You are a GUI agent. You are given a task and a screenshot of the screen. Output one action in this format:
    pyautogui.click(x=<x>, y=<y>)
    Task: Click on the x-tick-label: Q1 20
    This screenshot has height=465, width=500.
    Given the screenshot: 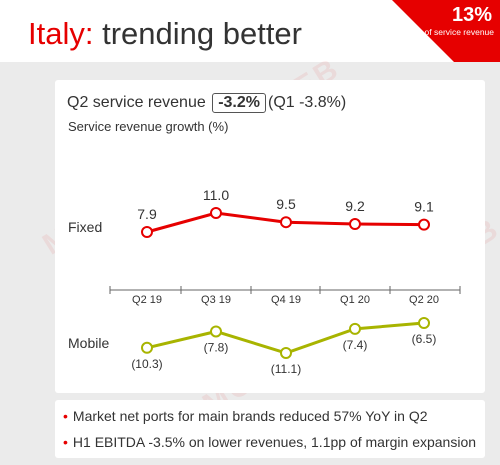 What is the action you would take?
    pyautogui.click(x=355, y=300)
    